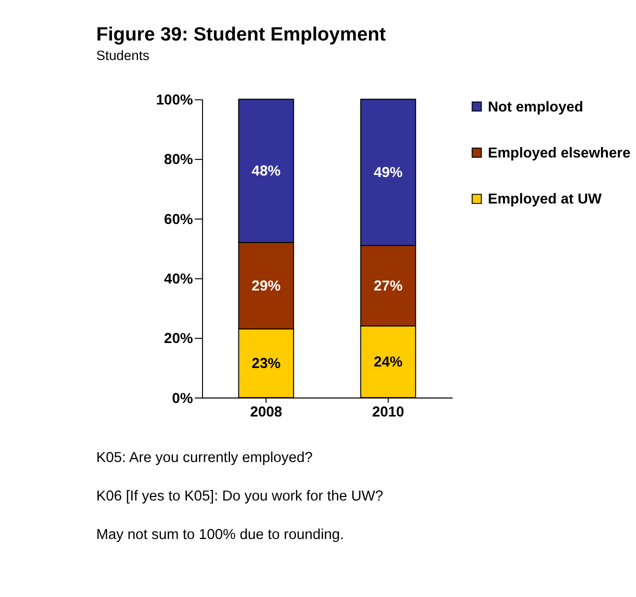 The width and height of the screenshot is (636, 597). I want to click on data-label: 48%, so click(266, 172).